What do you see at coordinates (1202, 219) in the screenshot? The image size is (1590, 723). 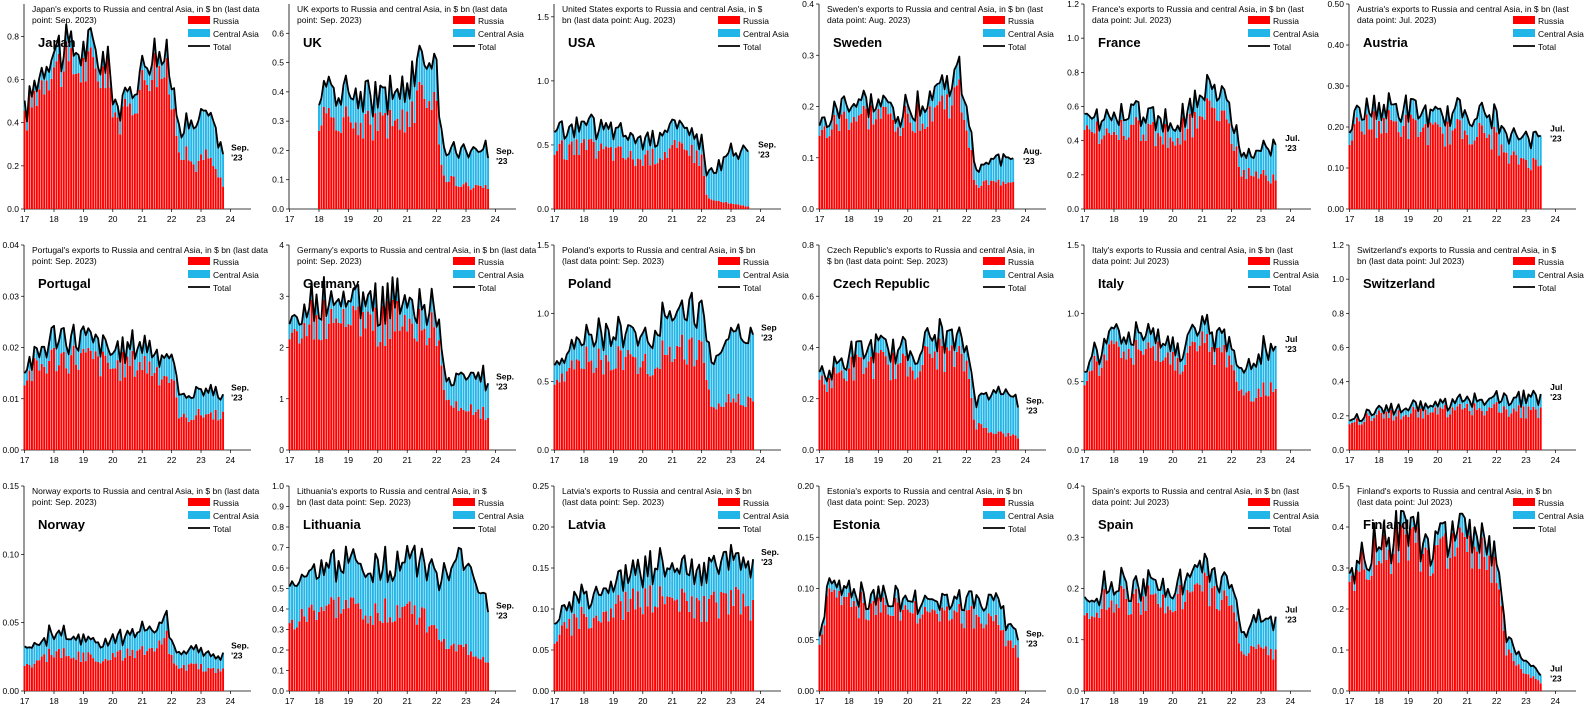 I see `x-tick-label: 21` at bounding box center [1202, 219].